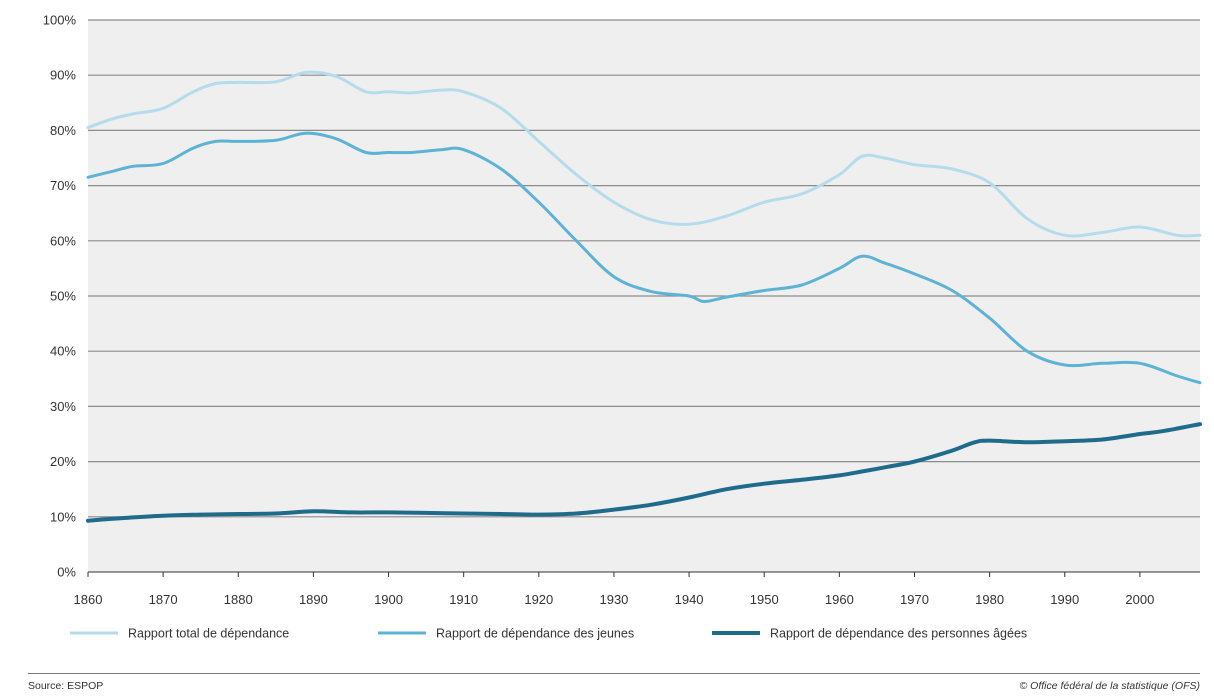 The width and height of the screenshot is (1214, 697). Describe the element at coordinates (535, 634) in the screenshot. I see `legend-label: Rapport de dépendance des jeunes` at that location.